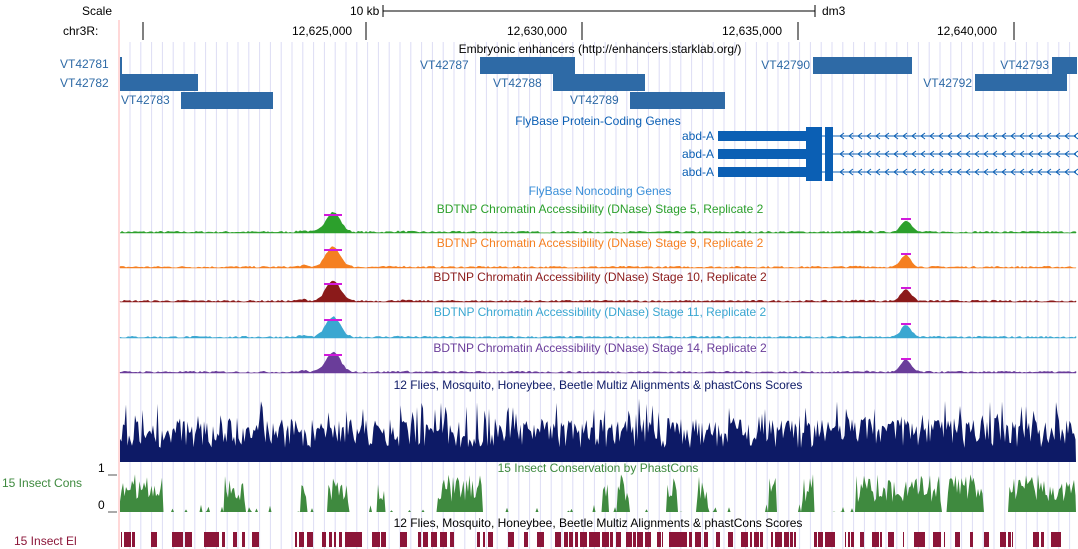  What do you see at coordinates (97, 11) in the screenshot?
I see `scale-label: Scale` at bounding box center [97, 11].